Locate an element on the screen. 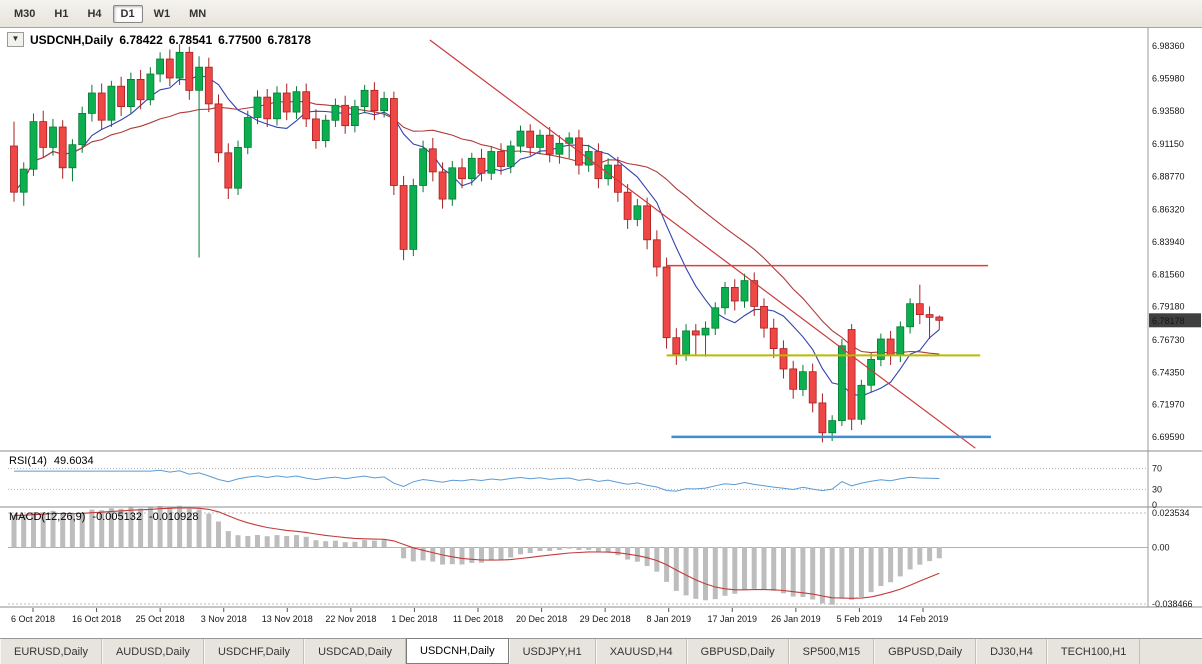  chart-tab-audusd-daily: AUDUSD,Daily is located at coordinates (152, 651).